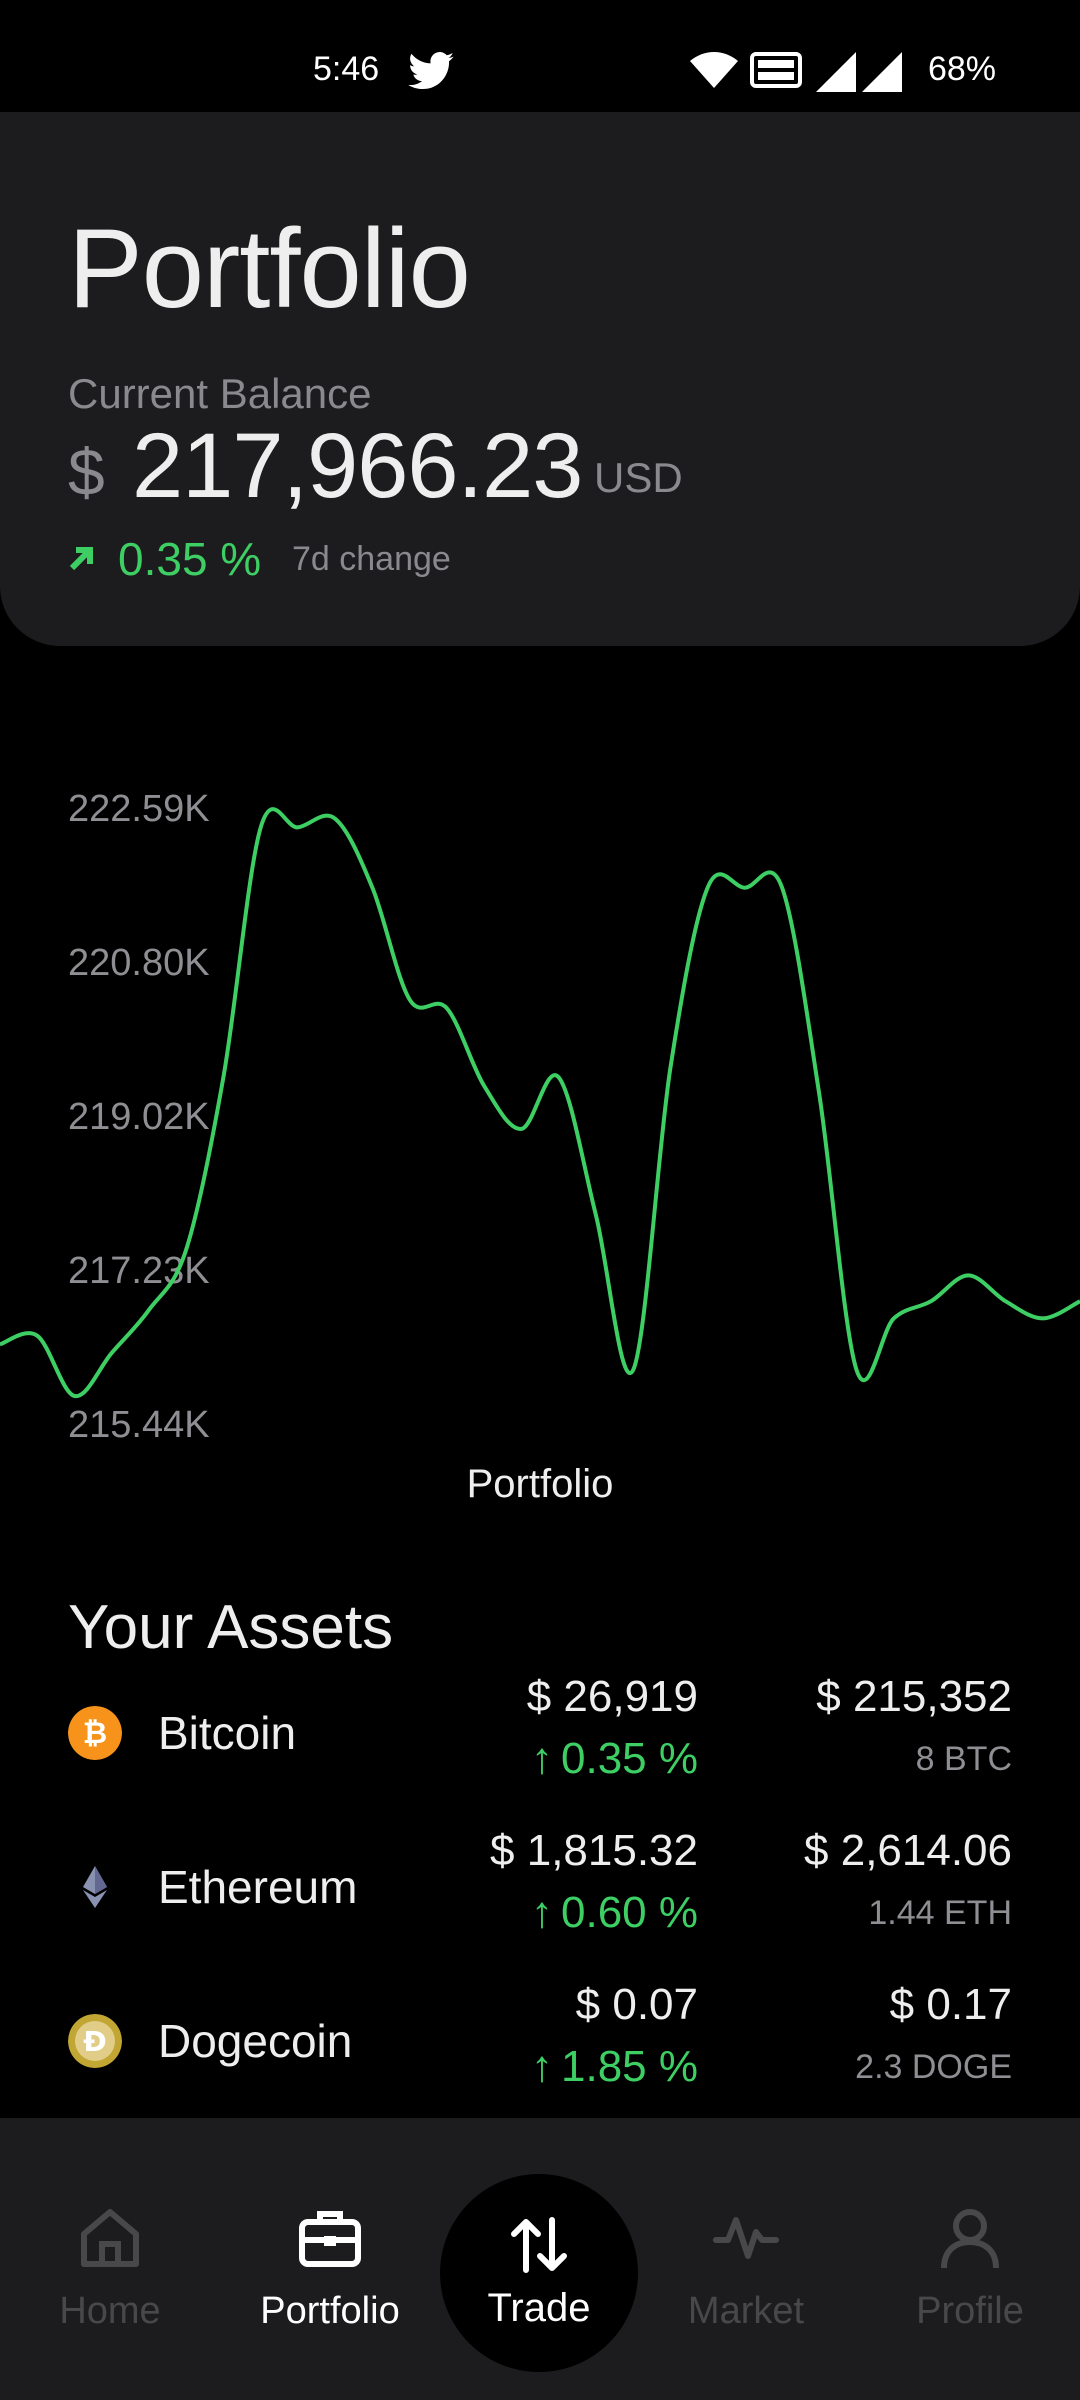 This screenshot has width=1080, height=2400. Describe the element at coordinates (612, 1696) in the screenshot. I see `asset-price: $ 26,919` at that location.